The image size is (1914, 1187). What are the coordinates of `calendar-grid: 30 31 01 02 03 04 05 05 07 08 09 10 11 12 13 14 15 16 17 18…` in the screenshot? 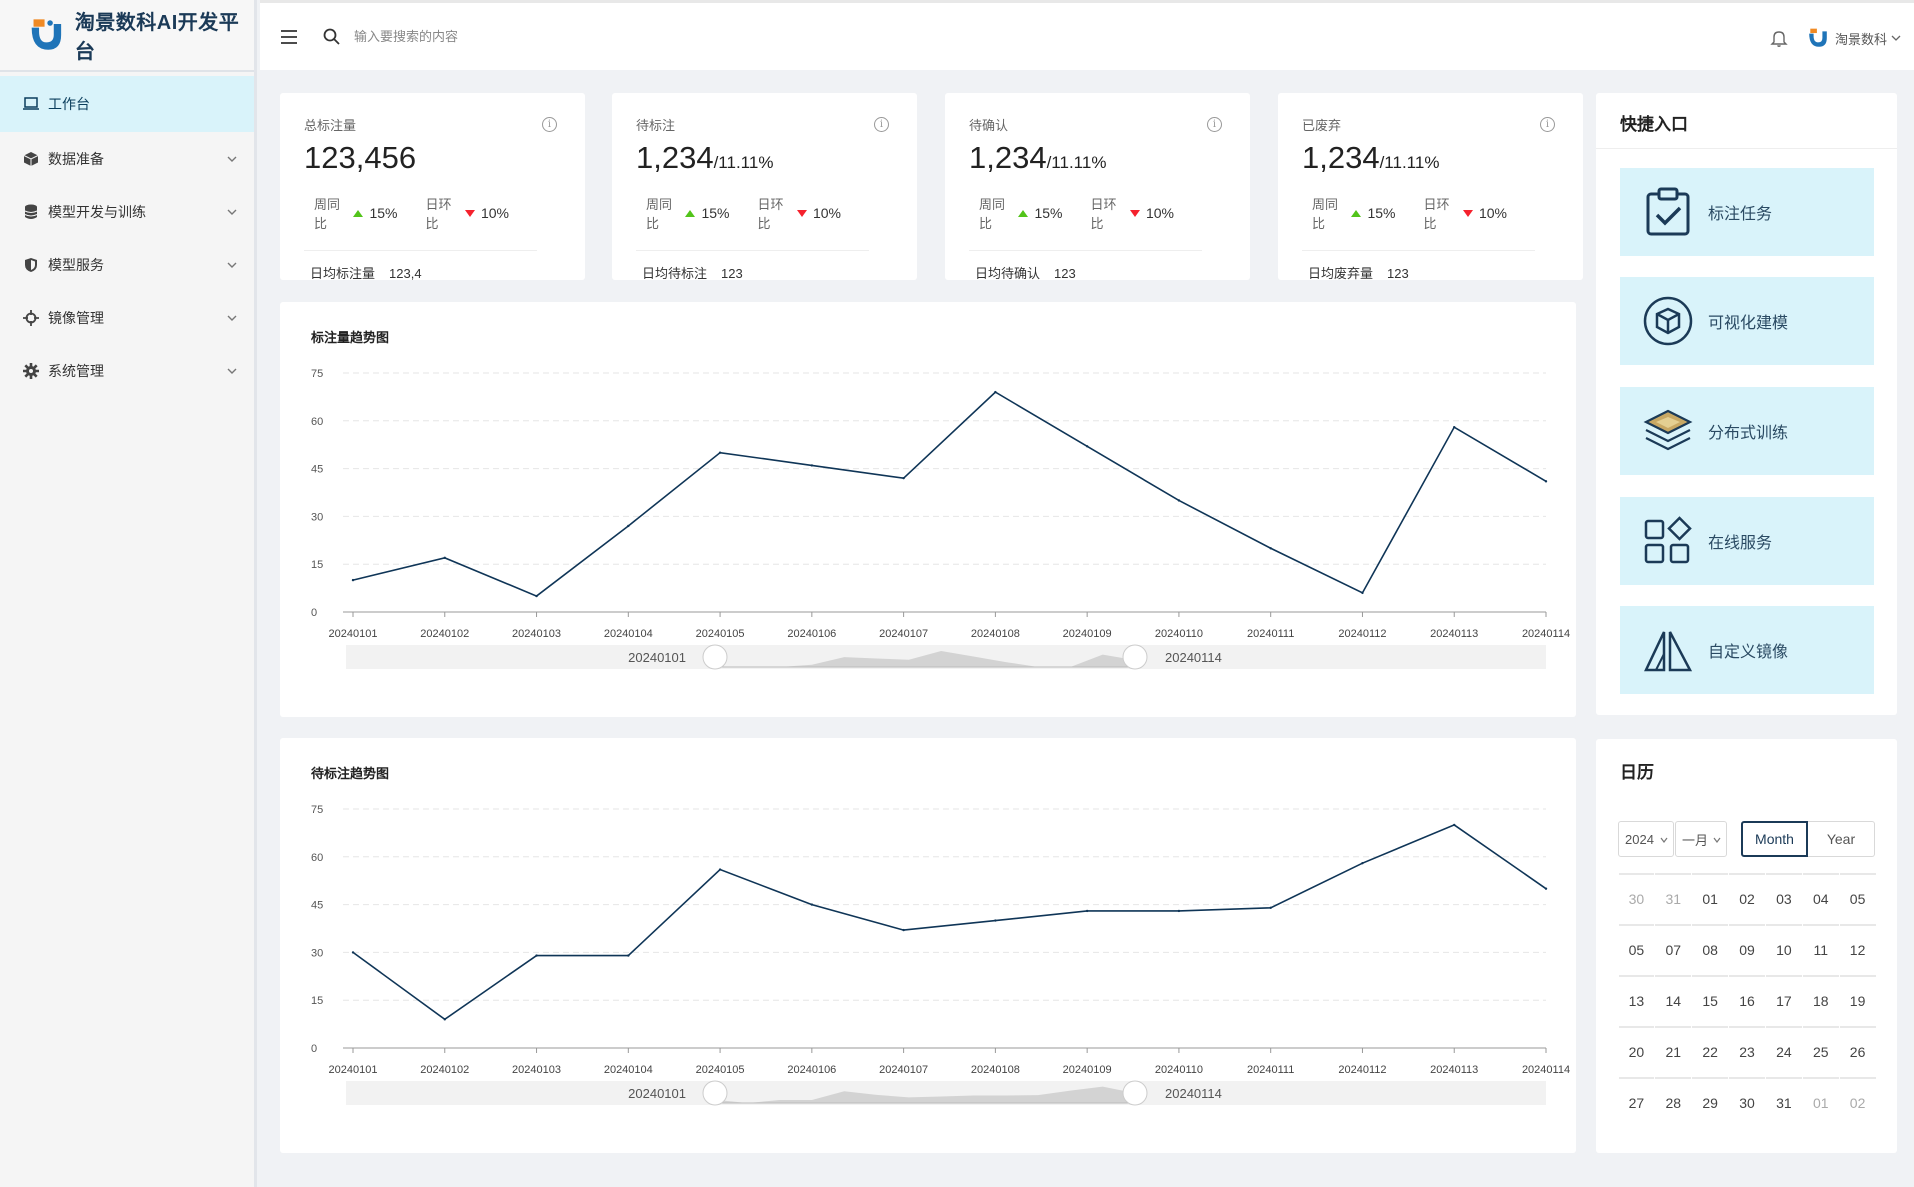 It's located at (1747, 1000).